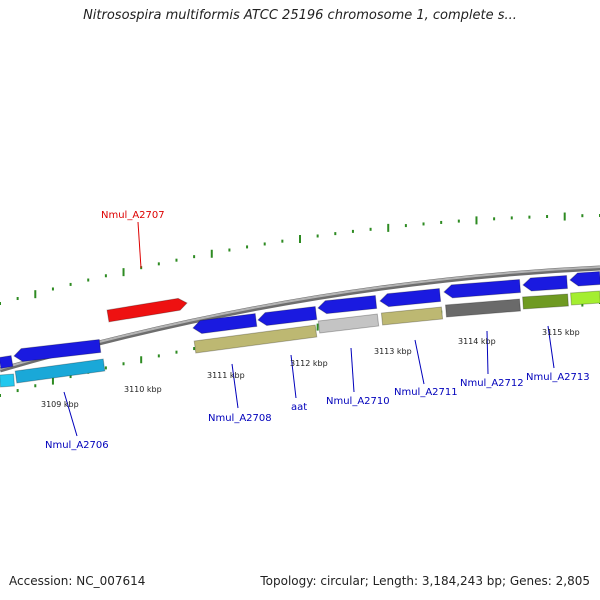 The height and width of the screenshot is (600, 600). Describe the element at coordinates (41, 581) in the screenshot. I see `accession-label: Accession:` at that location.